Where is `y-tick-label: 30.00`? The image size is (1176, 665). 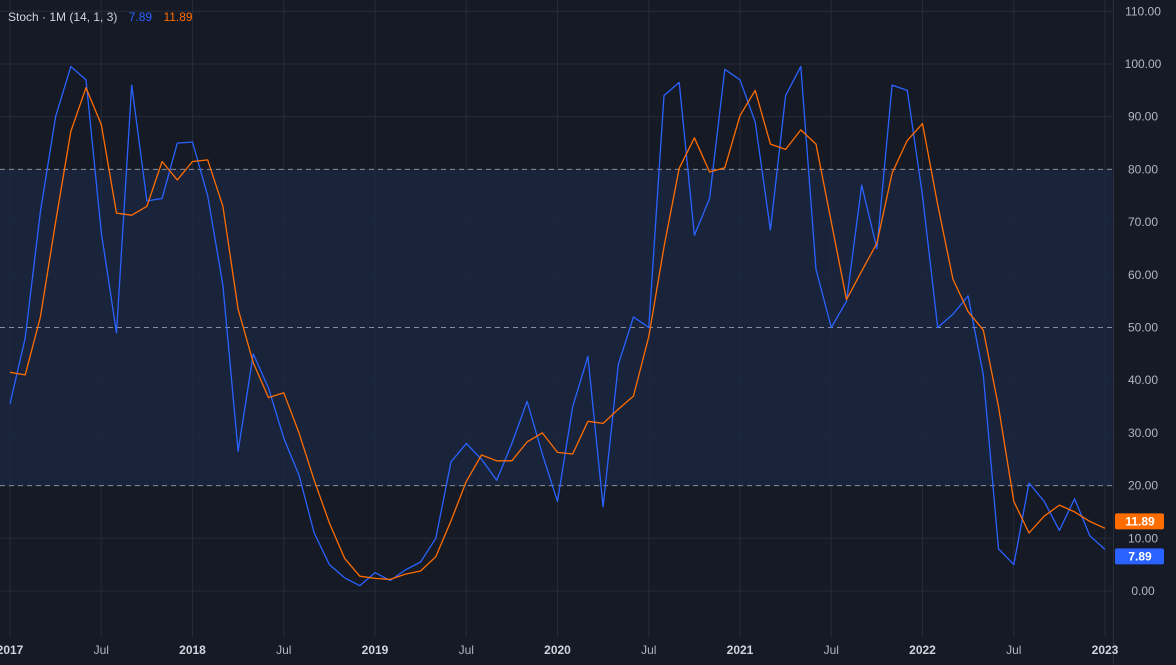
y-tick-label: 30.00 is located at coordinates (1143, 433).